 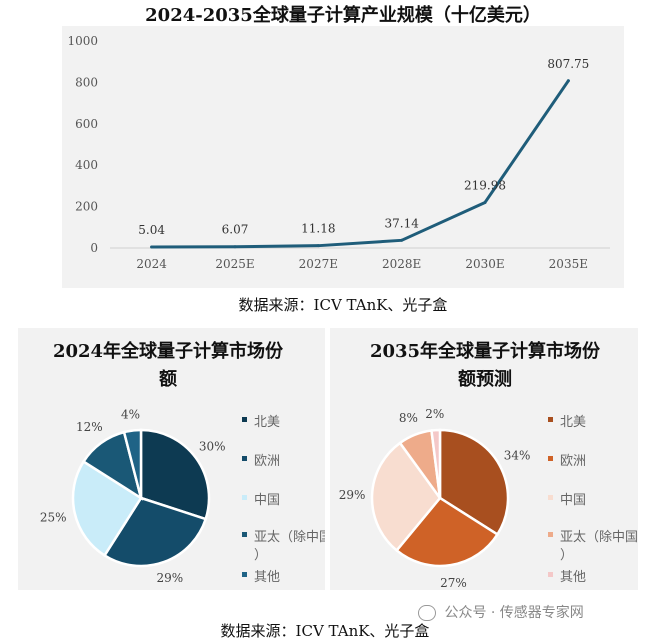 I want to click on x-tick-label: 2025E, so click(x=234, y=264).